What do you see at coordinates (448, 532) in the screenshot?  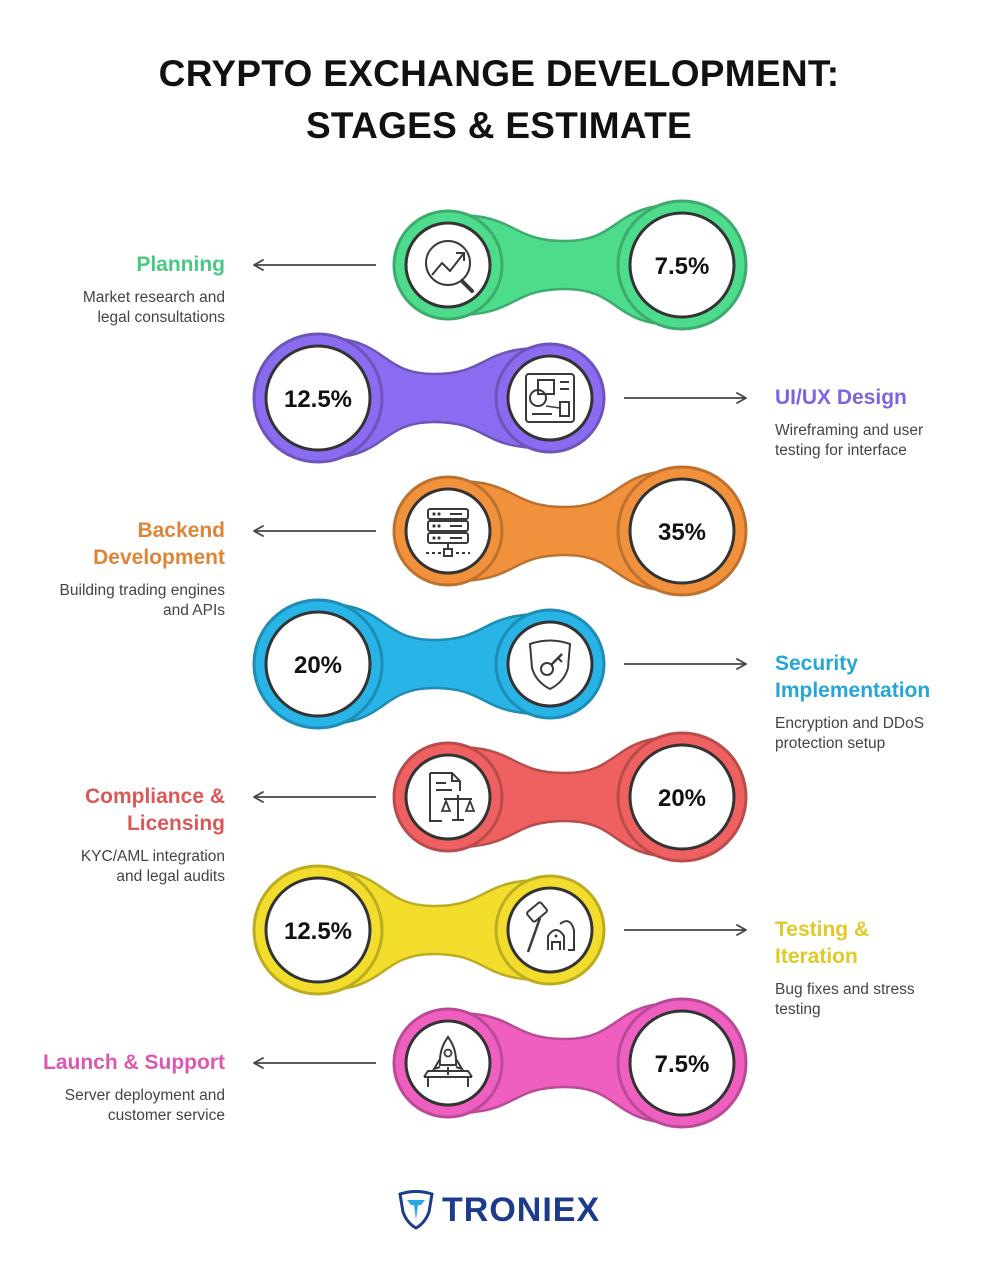 I see `server-stack-icon` at bounding box center [448, 532].